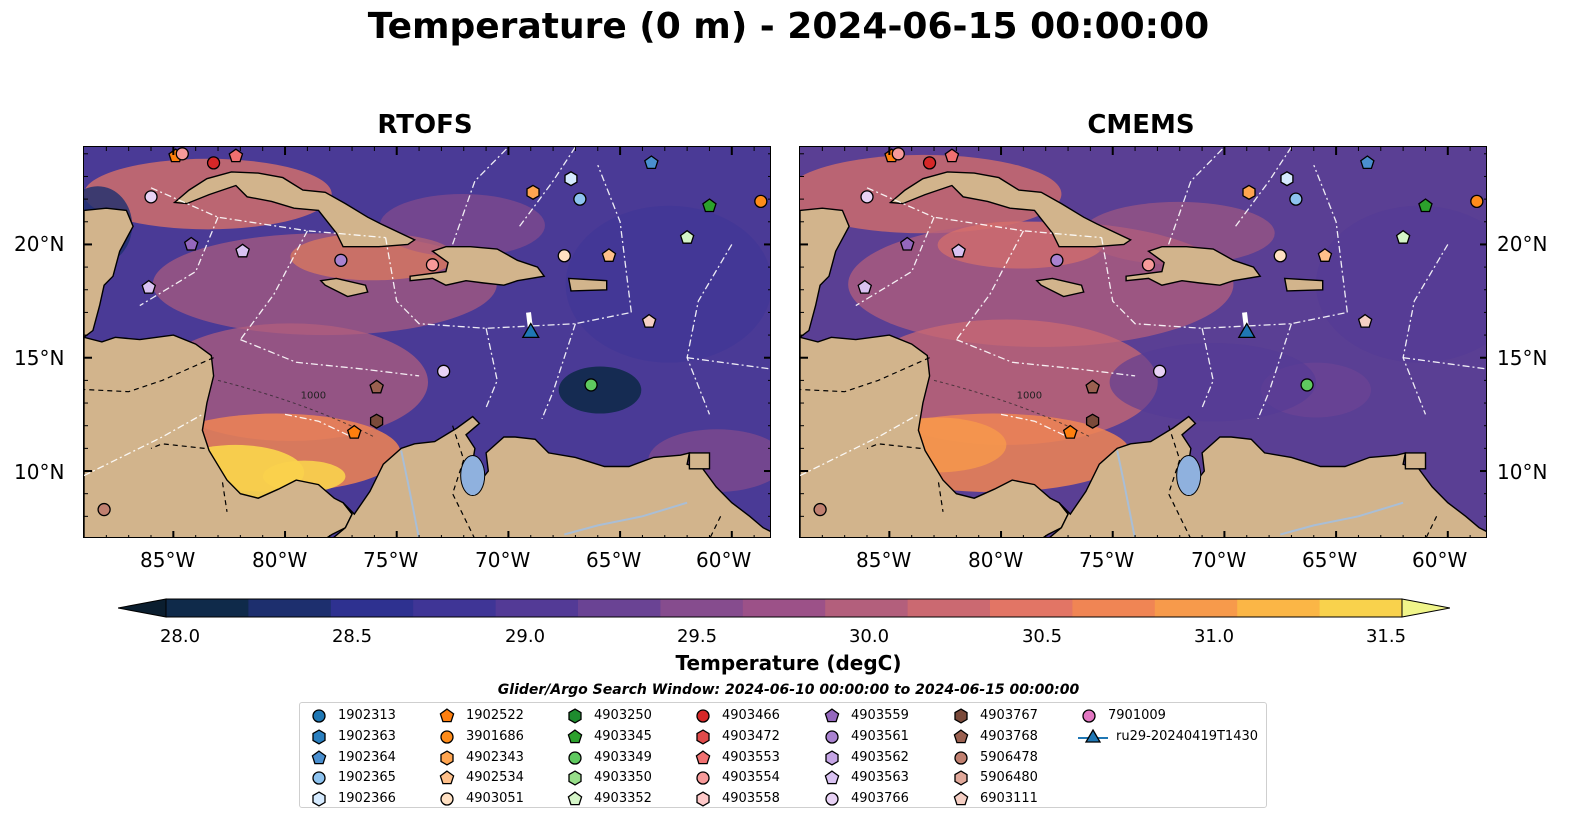 The width and height of the screenshot is (1577, 828). Describe the element at coordinates (608, 758) in the screenshot. I see `legend-item: 4903349` at that location.